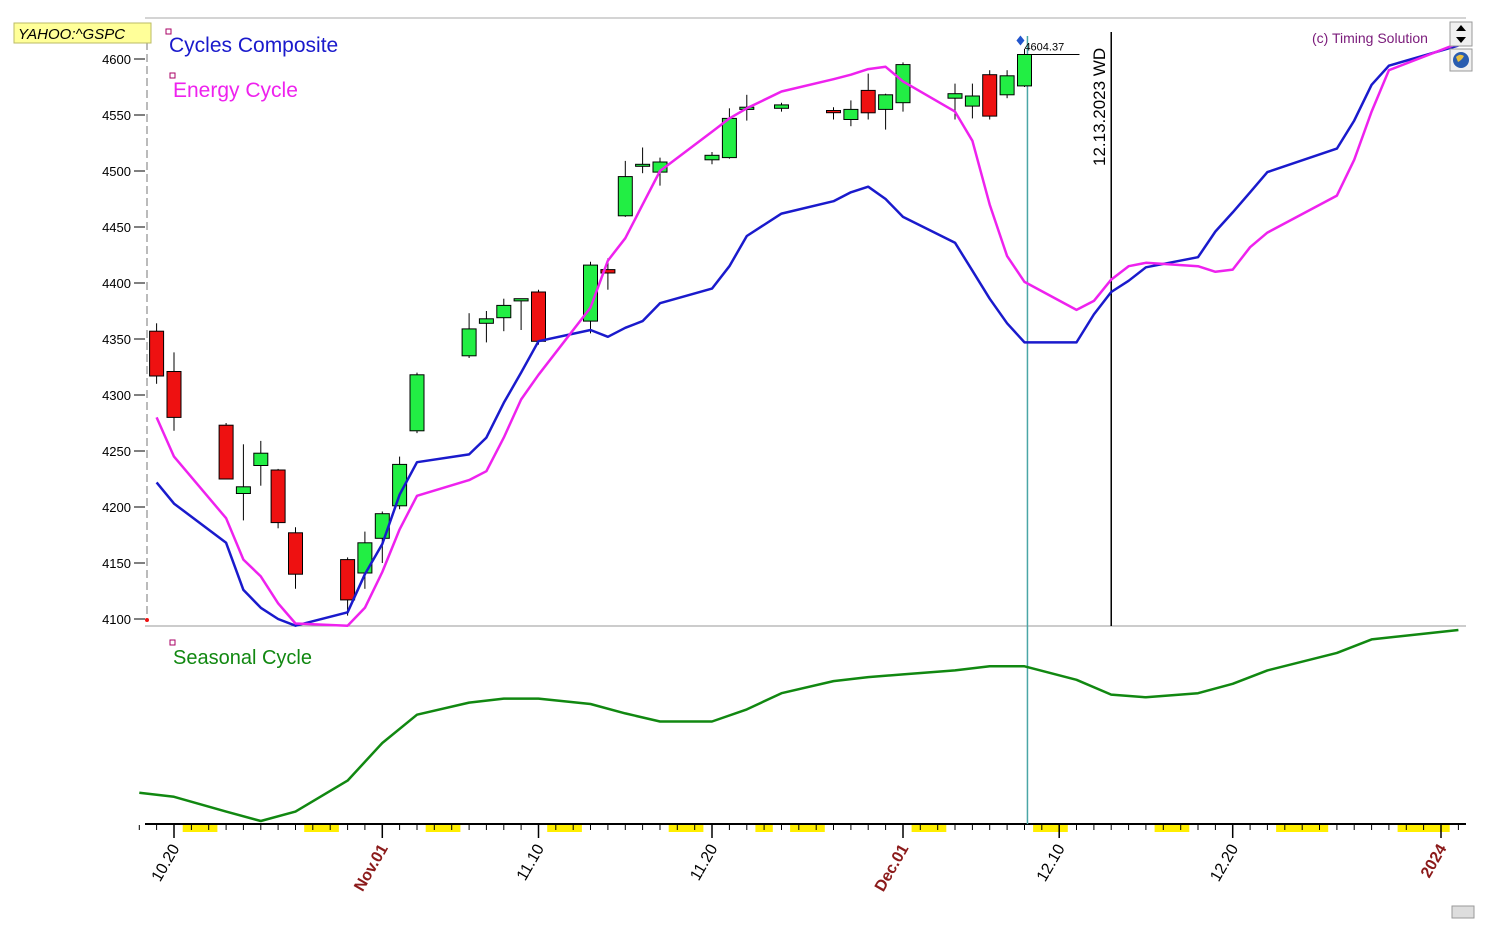  I want to click on y-tick-label: 4100, so click(116, 619).